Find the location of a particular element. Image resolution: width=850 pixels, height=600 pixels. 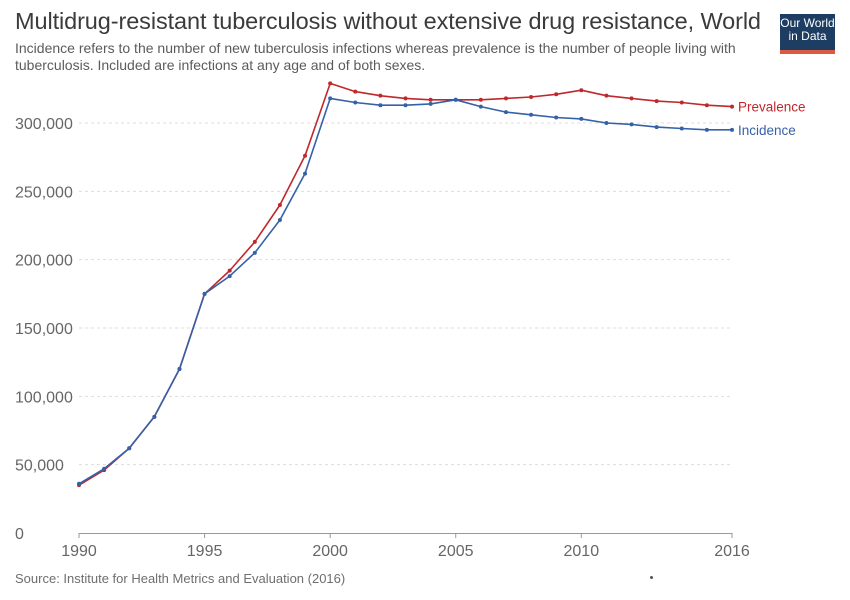

x-tick-label: 1995 is located at coordinates (205, 551).